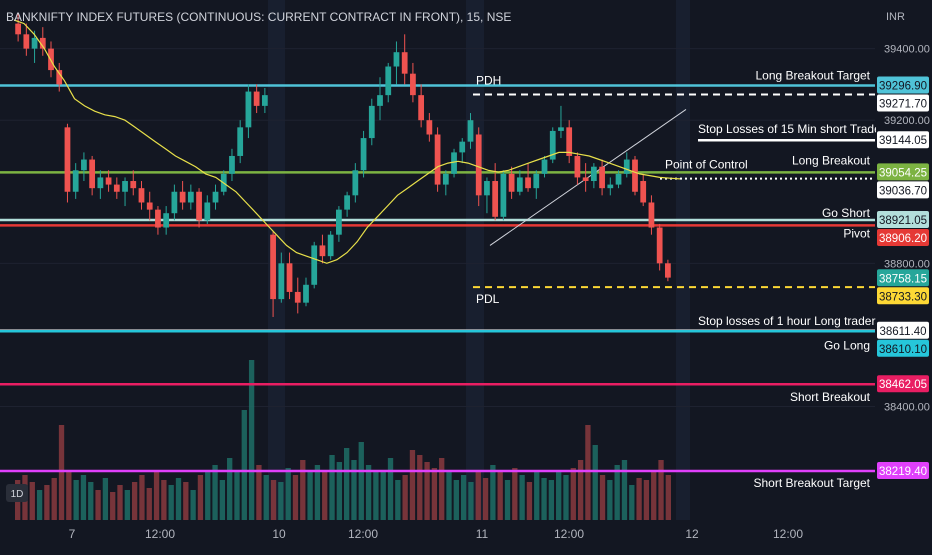 The width and height of the screenshot is (932, 555). What do you see at coordinates (907, 407) in the screenshot?
I see `y-tick-label: 38400.00` at bounding box center [907, 407].